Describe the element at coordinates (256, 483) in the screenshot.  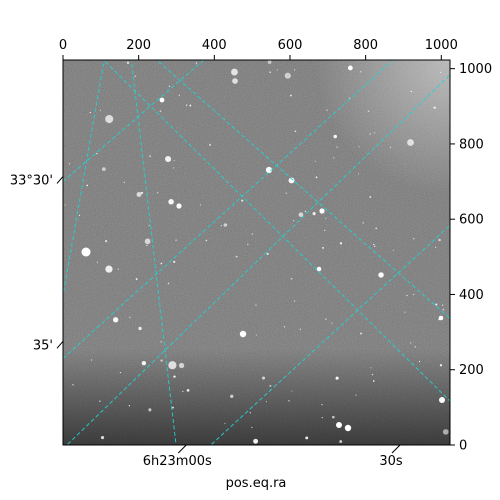
I see `x-axis-title: pos.eq.ra` at that location.